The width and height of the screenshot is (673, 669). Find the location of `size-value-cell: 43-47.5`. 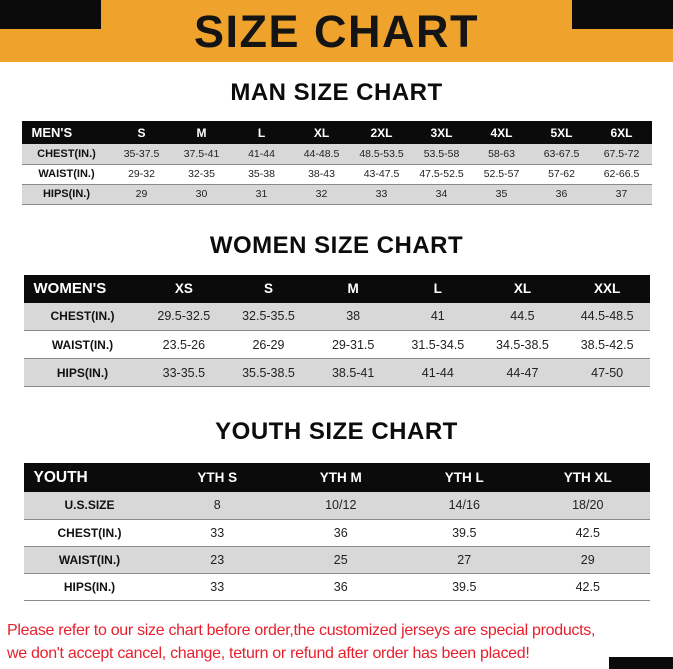

size-value-cell: 43-47.5 is located at coordinates (381, 174).